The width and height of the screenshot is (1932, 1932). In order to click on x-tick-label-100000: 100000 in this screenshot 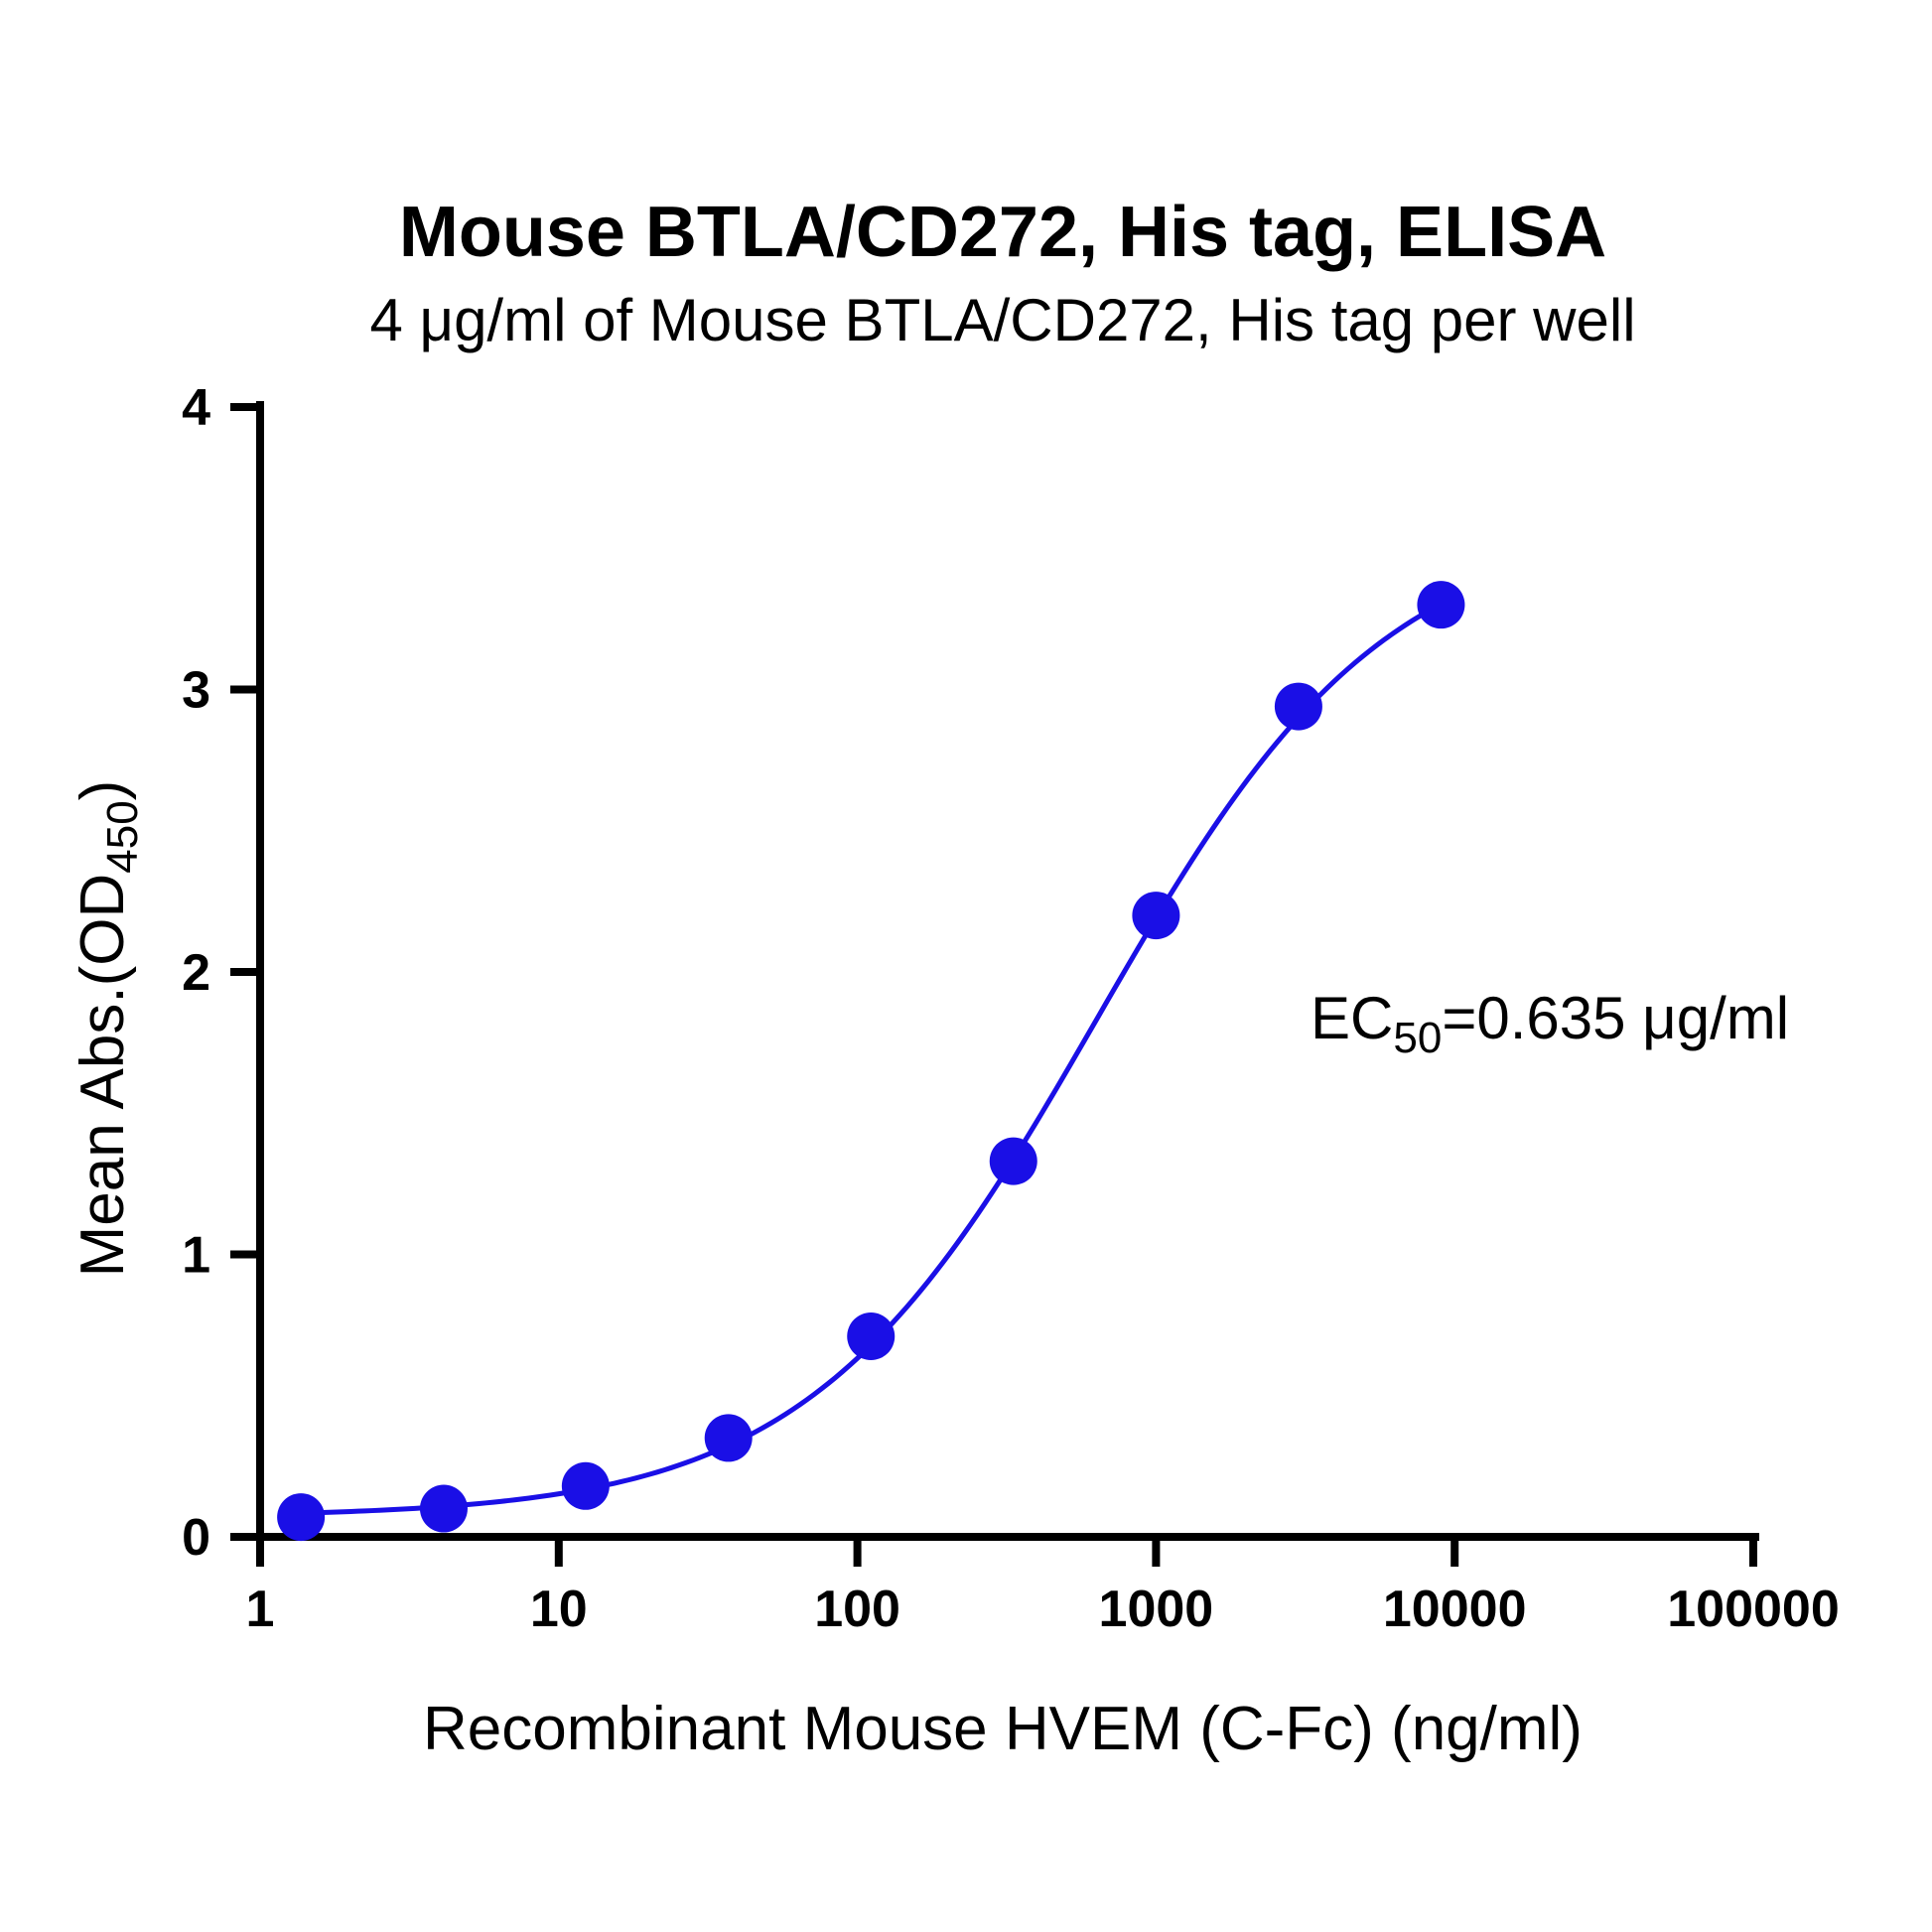, I will do `click(1754, 1610)`.